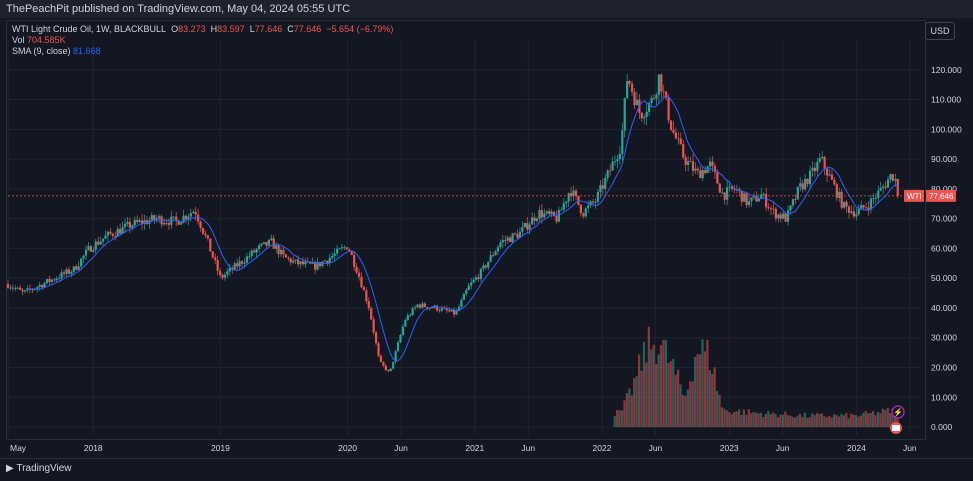  What do you see at coordinates (18, 40) in the screenshot?
I see `volume-label: Vol` at bounding box center [18, 40].